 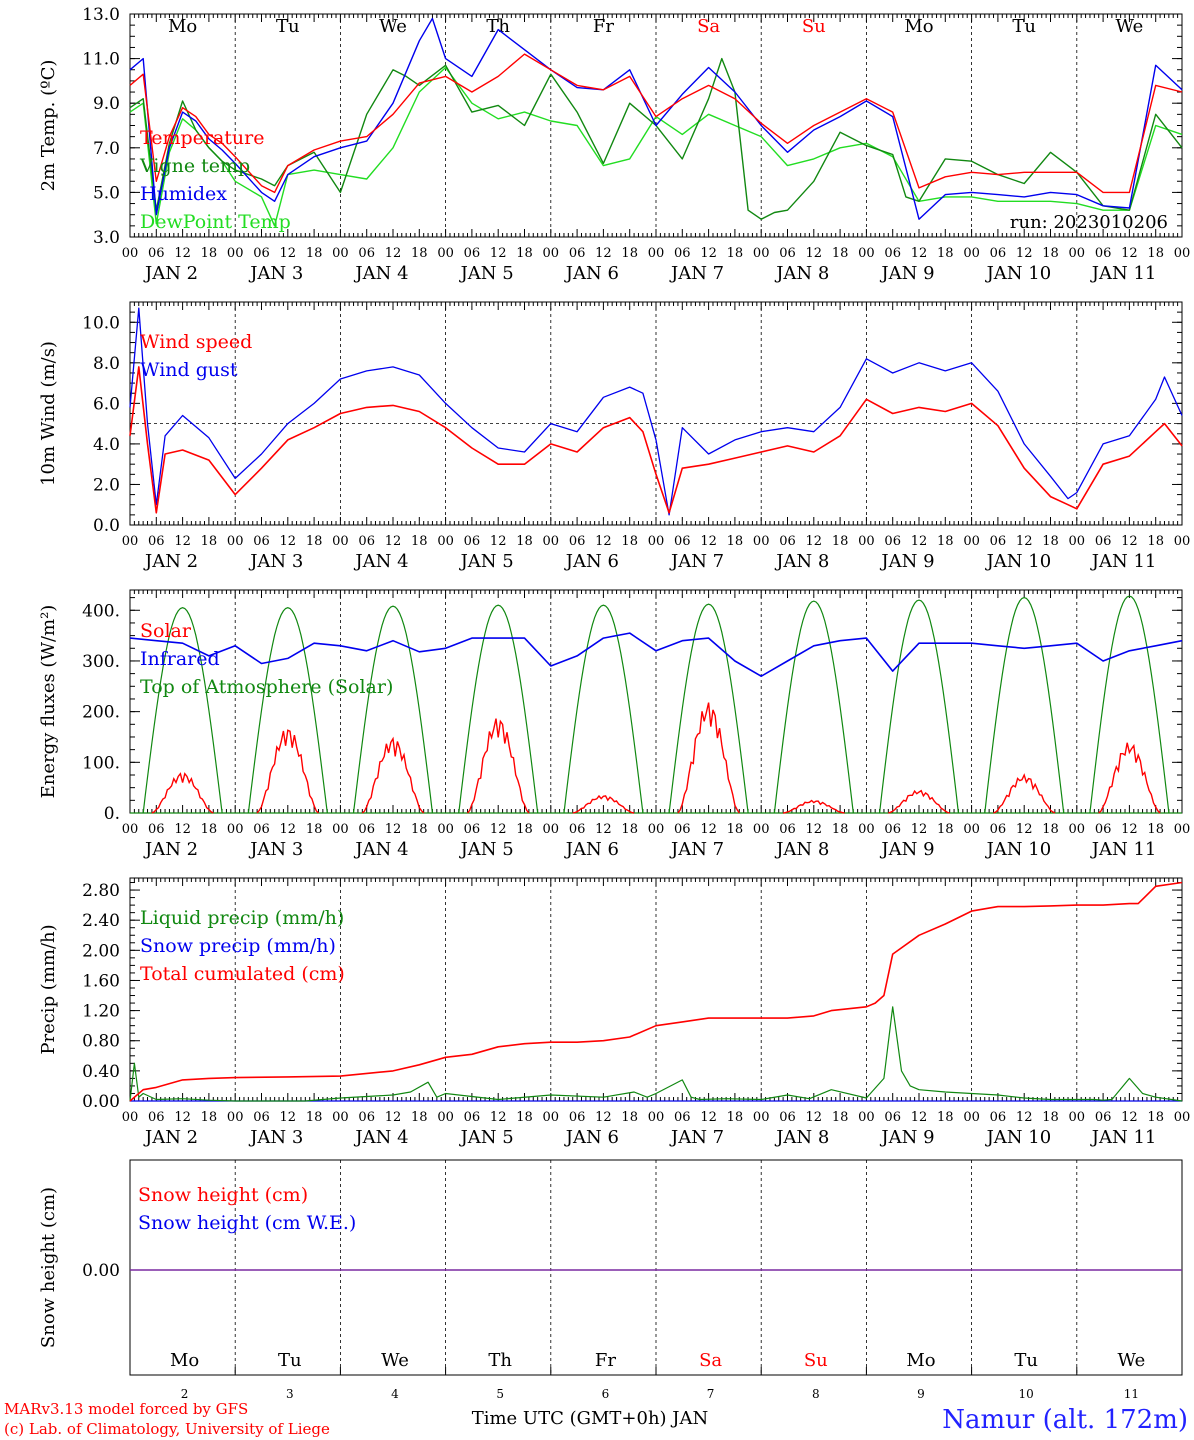 I want to click on y-tick-label: 1.20, so click(x=101, y=1012).